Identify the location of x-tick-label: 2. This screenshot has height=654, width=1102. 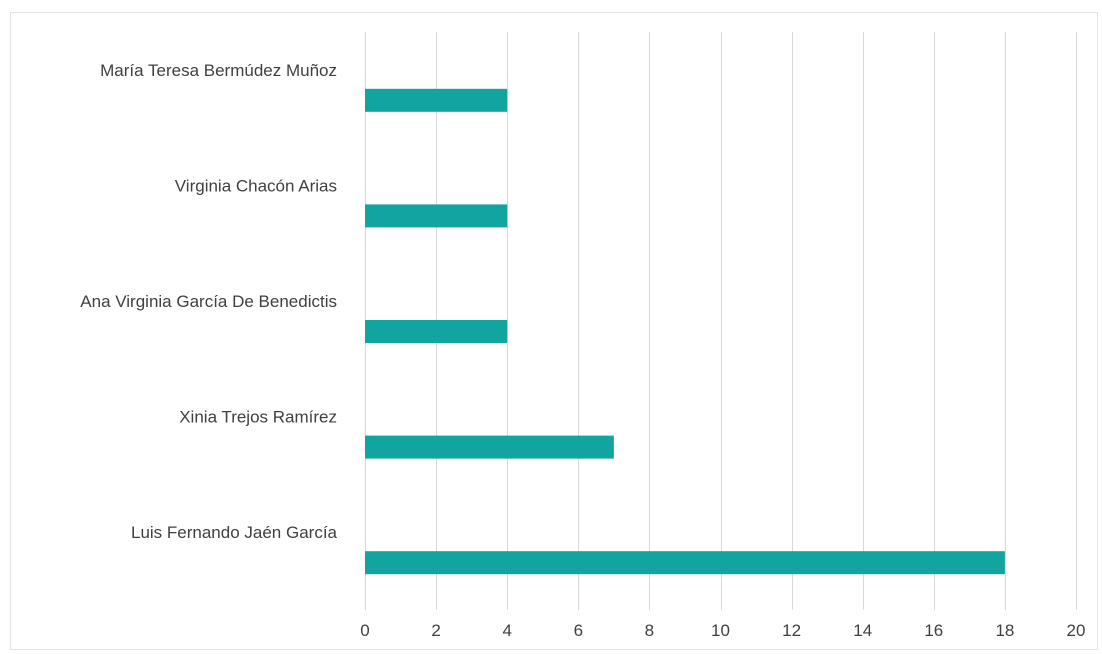
(435, 630).